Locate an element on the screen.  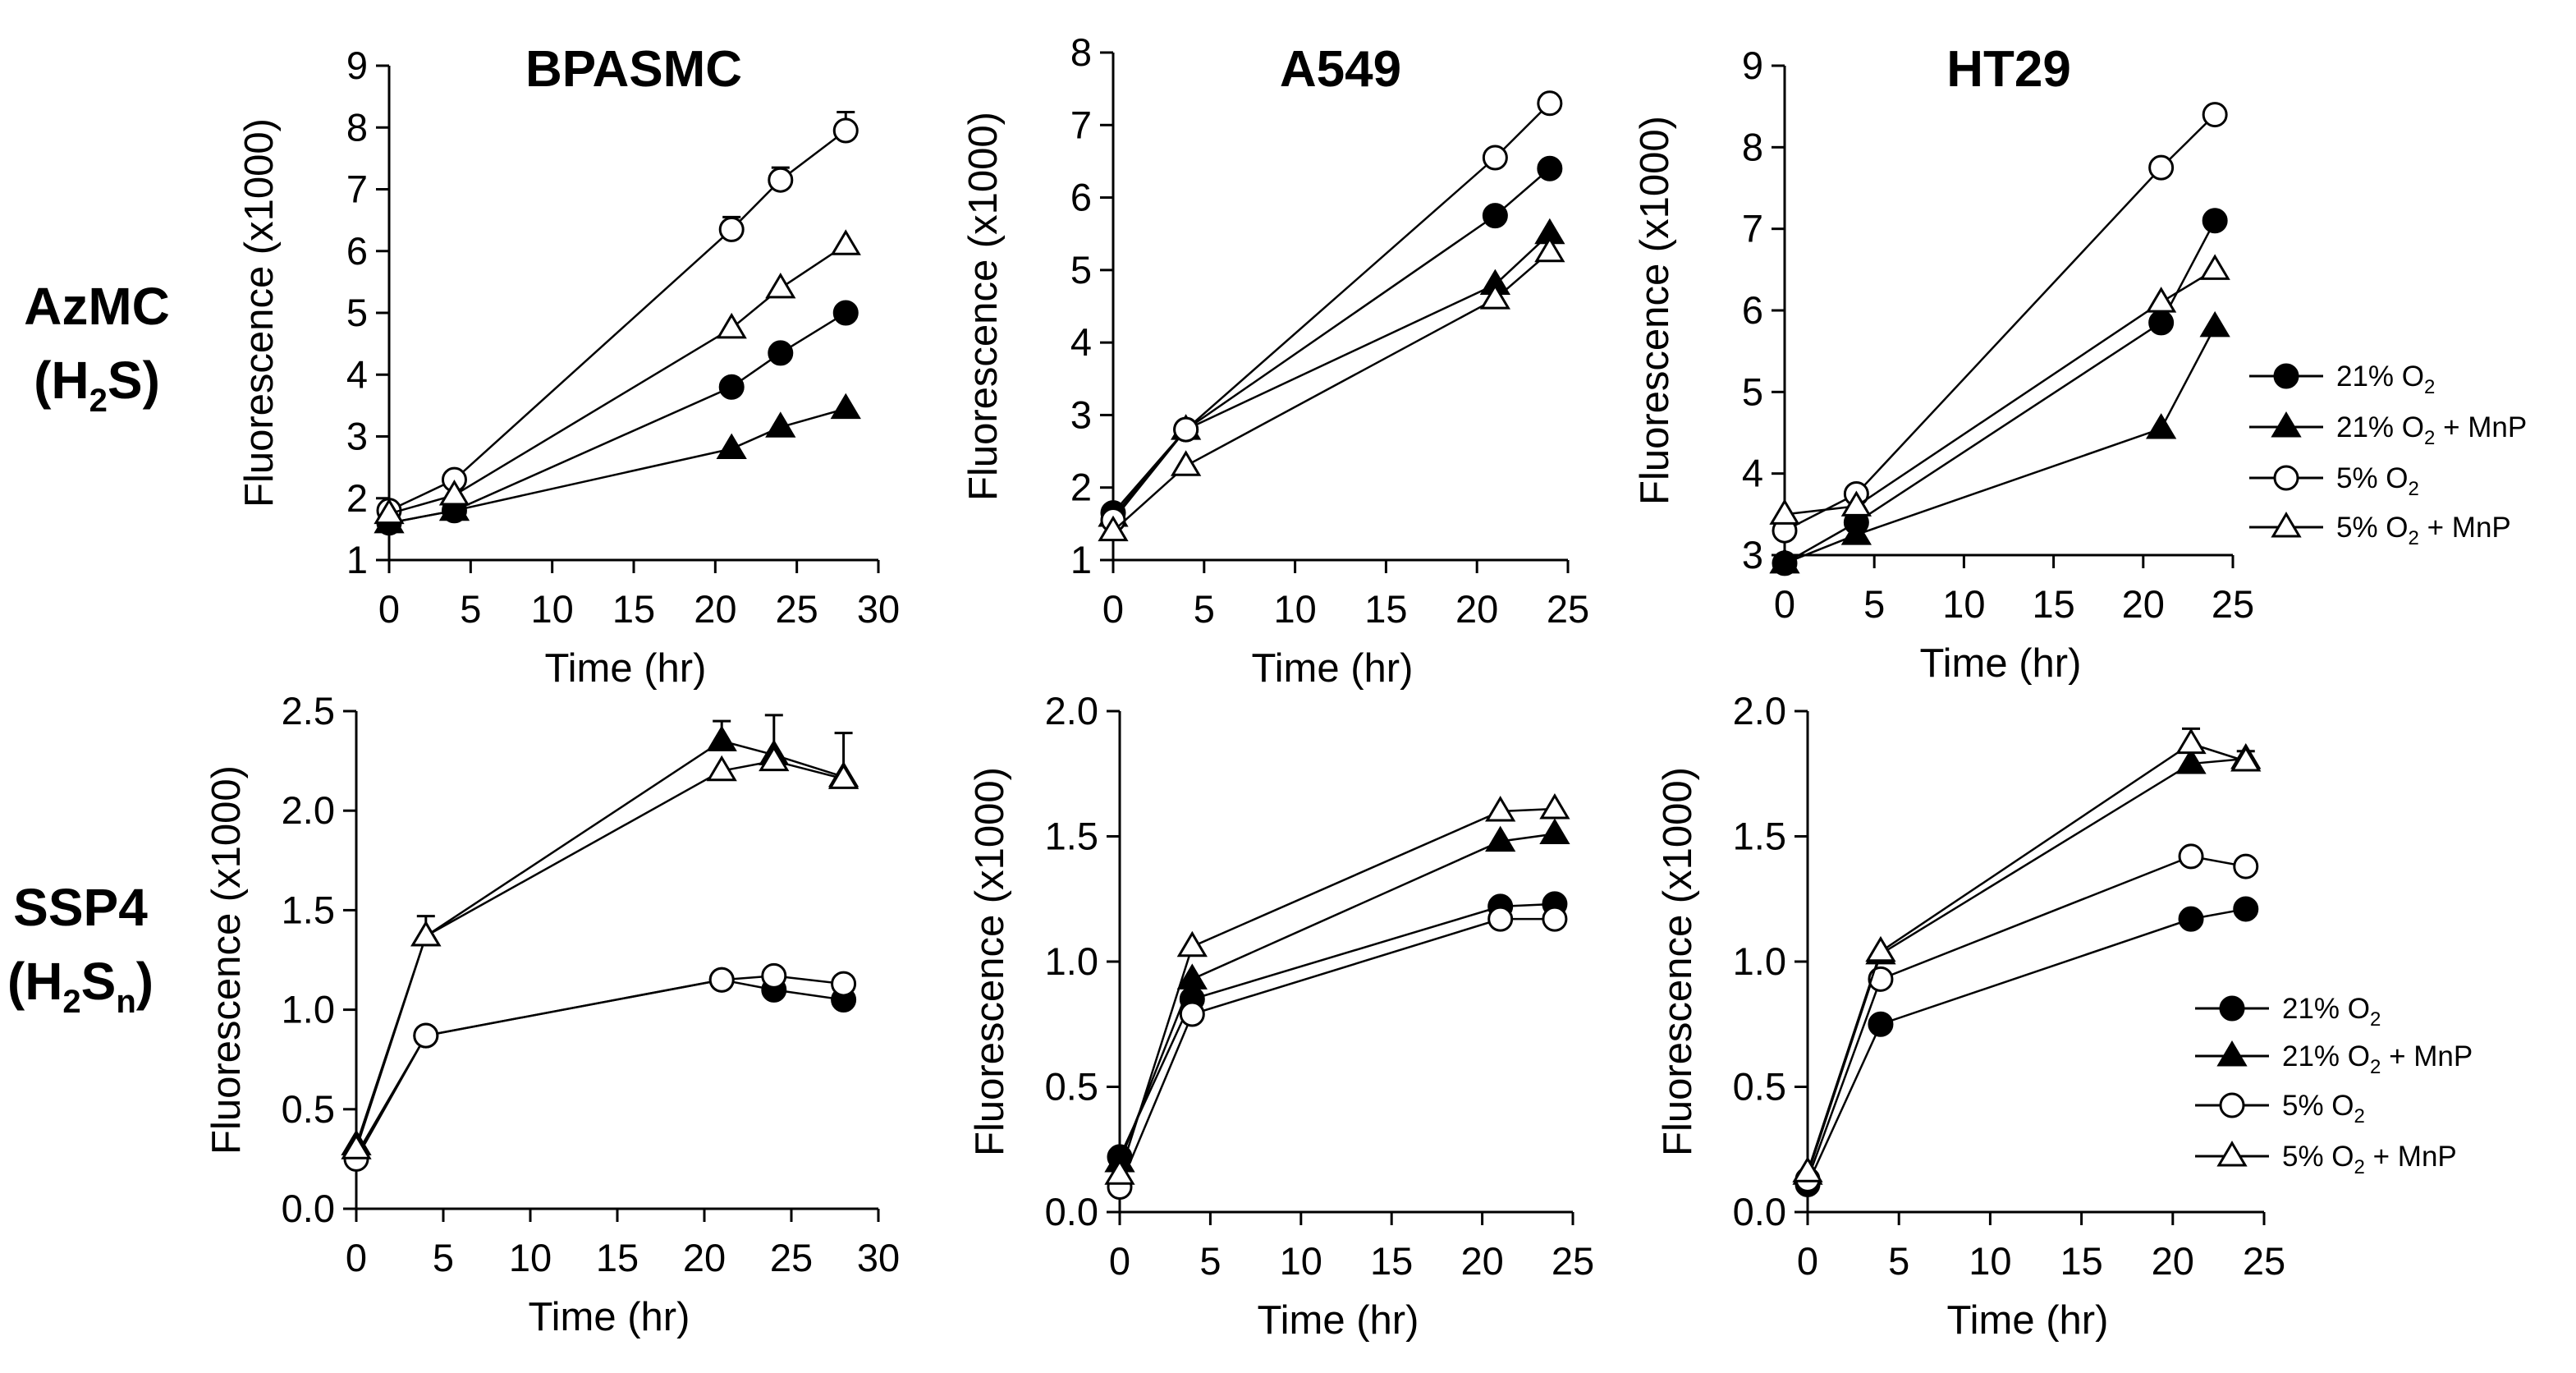
series-filled-triangle is located at coordinates (617, 463).